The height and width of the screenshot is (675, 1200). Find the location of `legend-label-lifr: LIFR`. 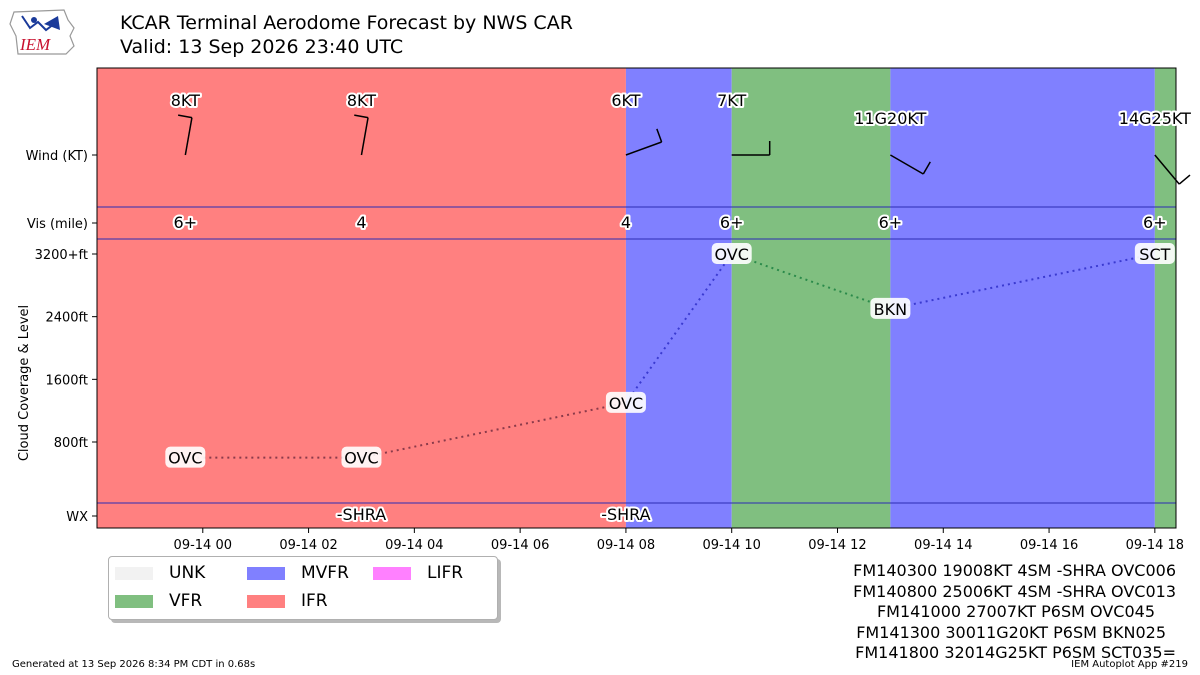

legend-label-lifr: LIFR is located at coordinates (445, 573).